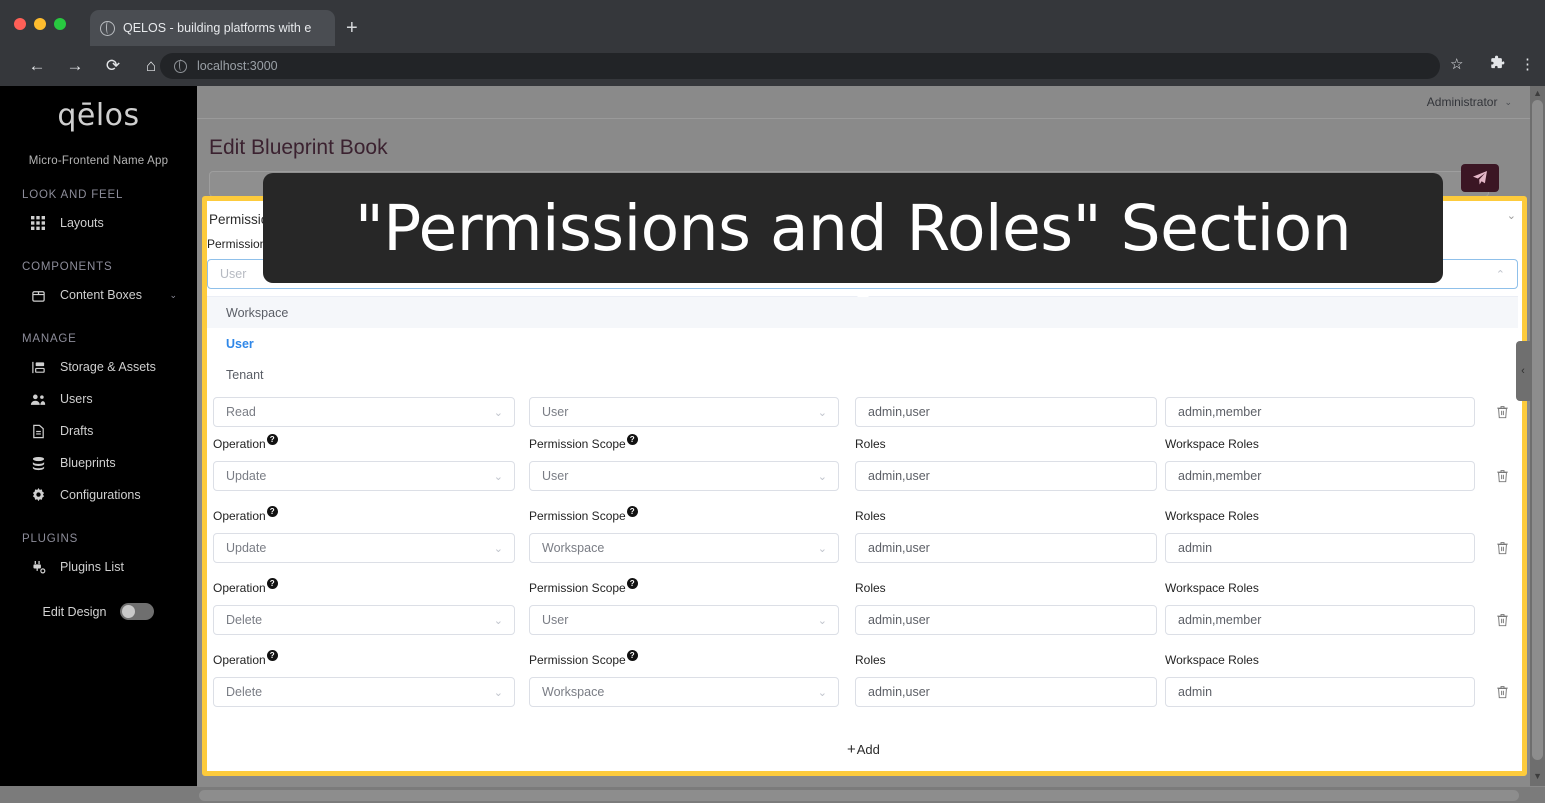 This screenshot has width=1545, height=803. What do you see at coordinates (151, 65) in the screenshot?
I see `home-icon: ⌂` at bounding box center [151, 65].